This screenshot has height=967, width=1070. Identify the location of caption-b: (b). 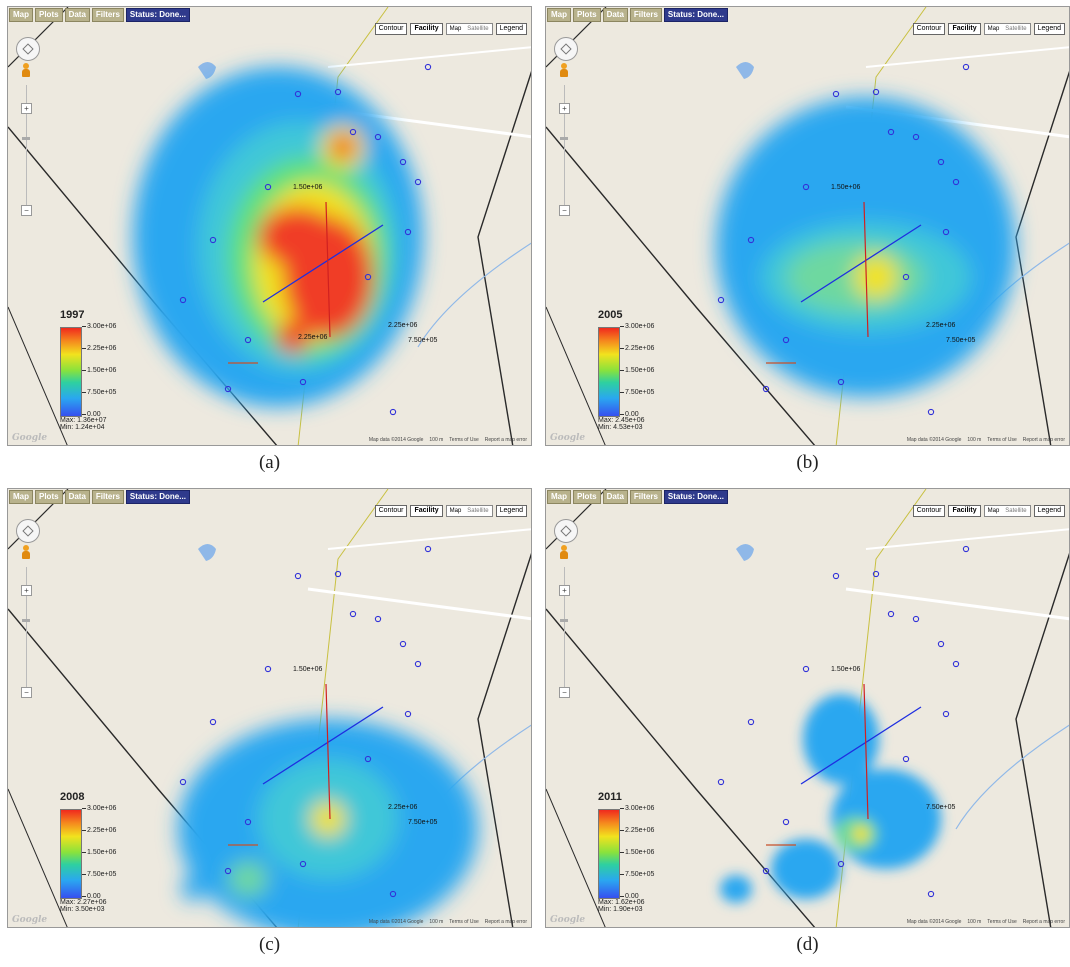
(807, 462).